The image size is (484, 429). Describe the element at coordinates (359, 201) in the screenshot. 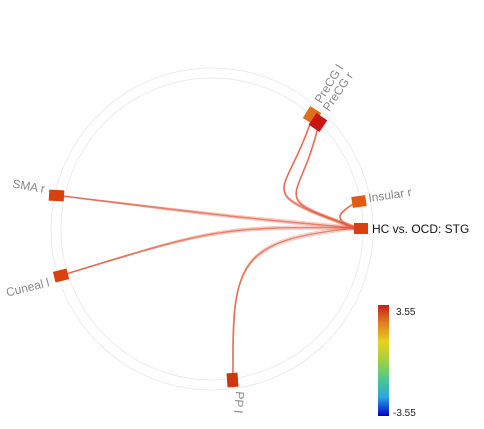

I see `node-insular-r` at that location.